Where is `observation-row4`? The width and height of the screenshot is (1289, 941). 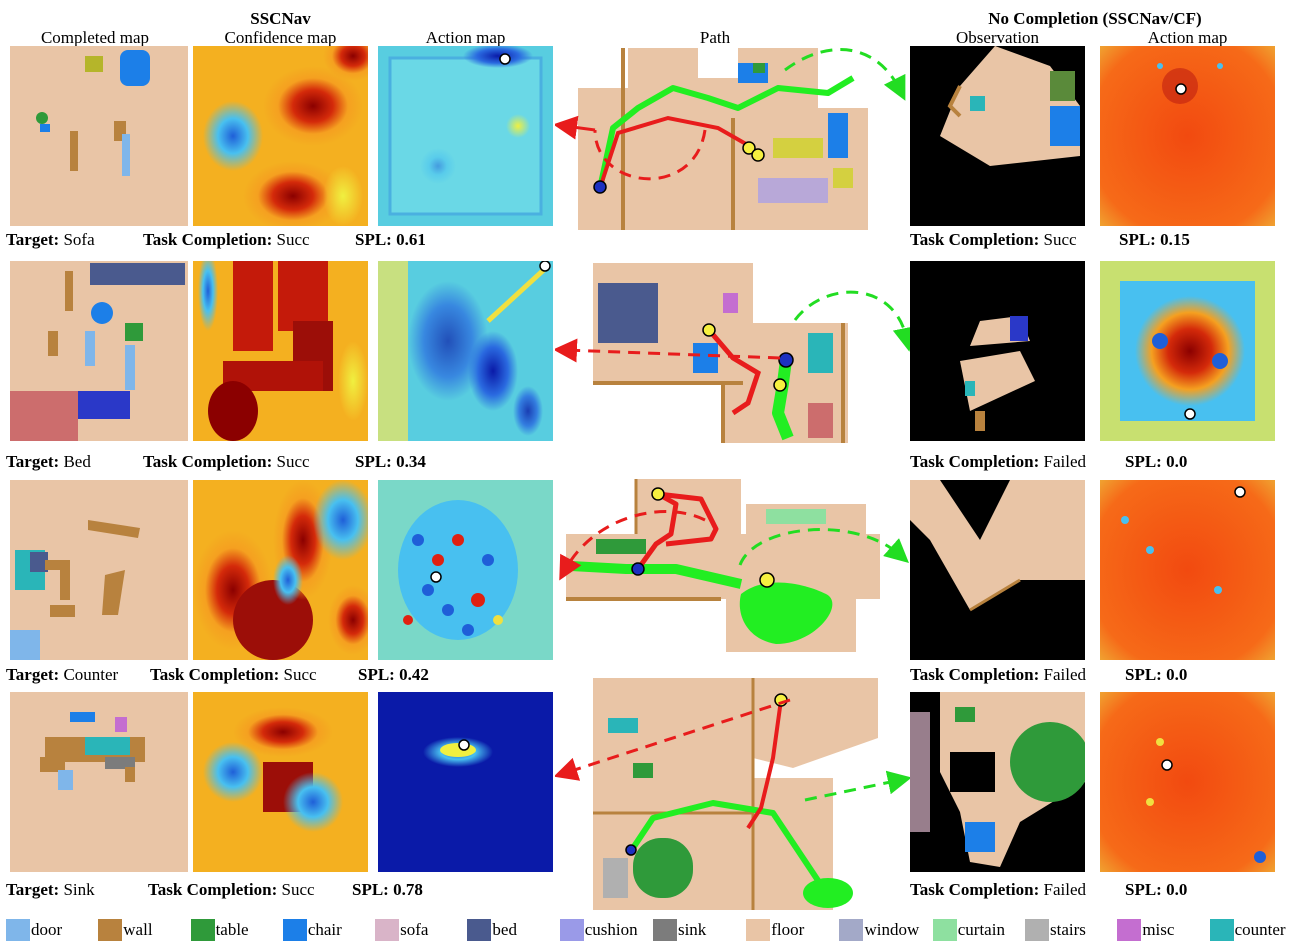
observation-row4 is located at coordinates (997, 782).